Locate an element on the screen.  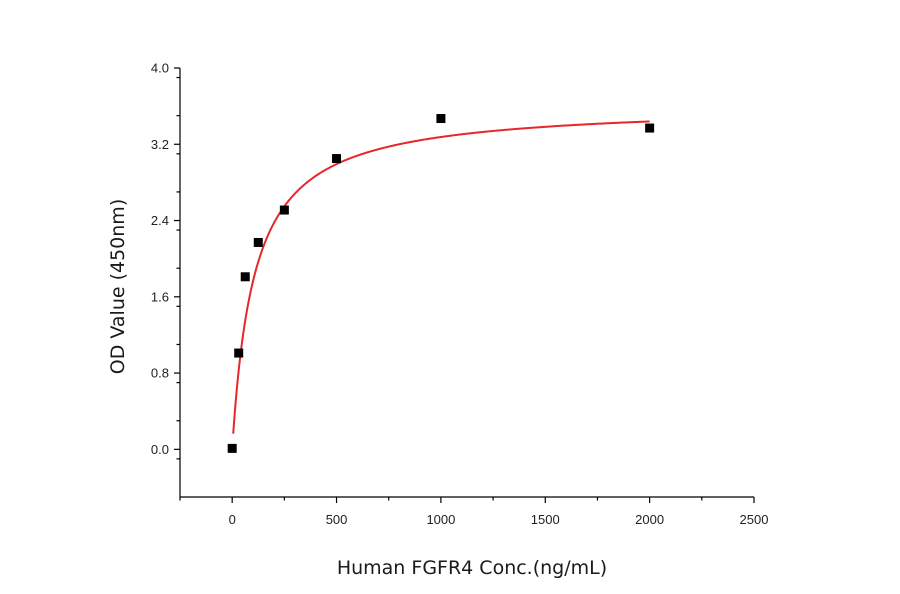
y-tick-label: 4.0 is located at coordinates (160, 68).